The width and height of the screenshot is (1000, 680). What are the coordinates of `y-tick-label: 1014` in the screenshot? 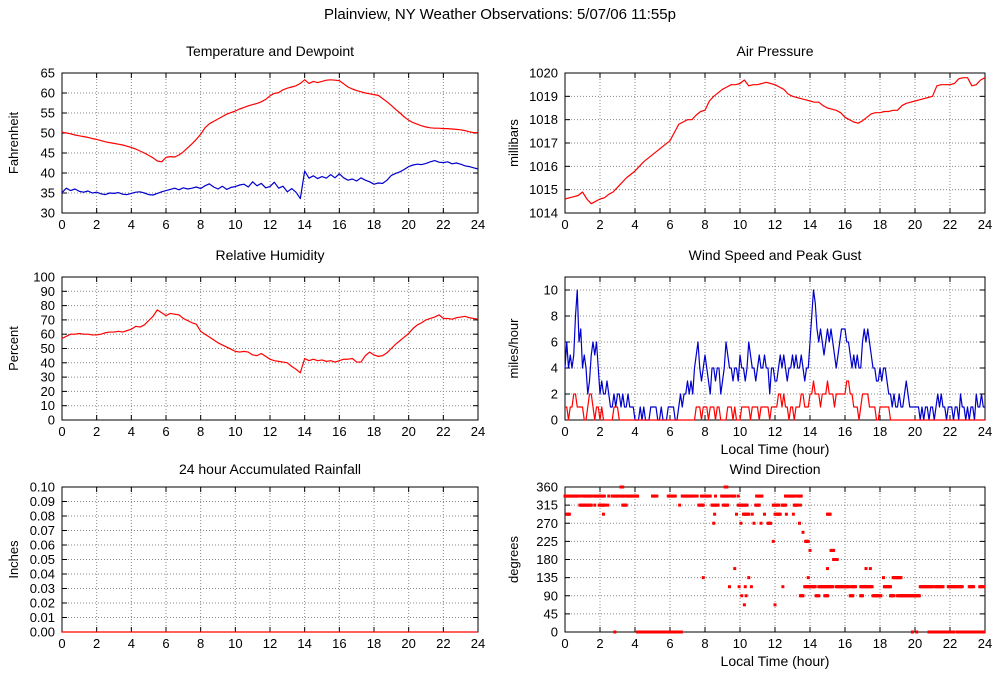 It's located at (543, 213).